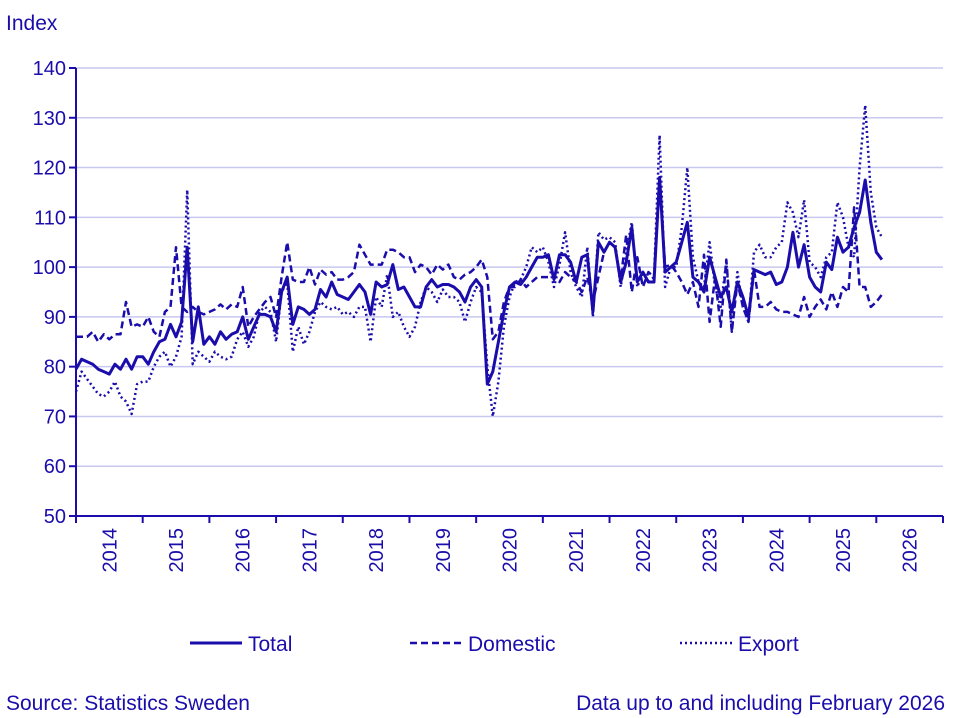  What do you see at coordinates (55, 318) in the screenshot?
I see `y-tick-label: 90` at bounding box center [55, 318].